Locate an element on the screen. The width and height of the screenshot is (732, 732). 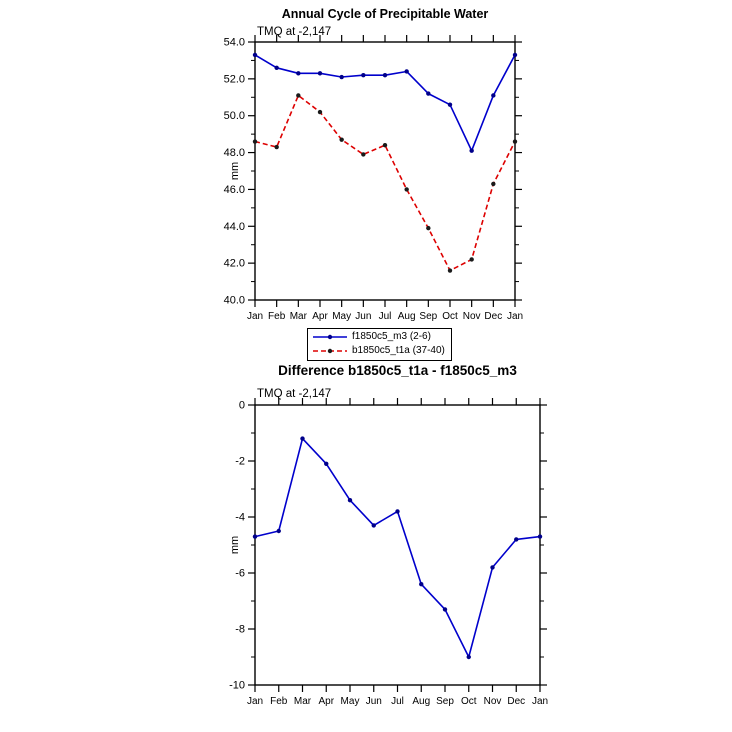
legend-entry: b1850c5_t1a (37-40) is located at coordinates (378, 351).